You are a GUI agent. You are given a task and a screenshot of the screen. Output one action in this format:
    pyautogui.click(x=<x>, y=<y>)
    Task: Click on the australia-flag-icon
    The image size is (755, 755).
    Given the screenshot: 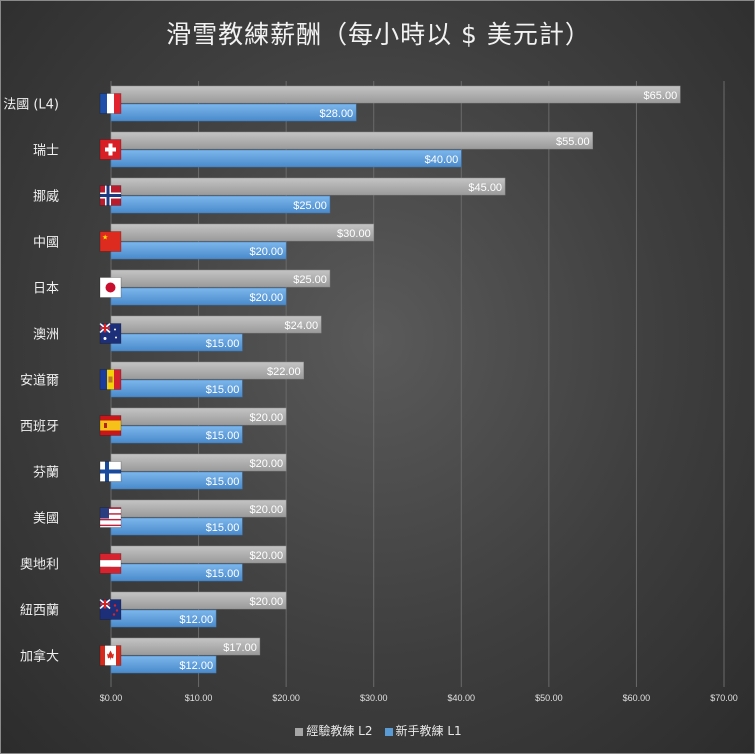 What is the action you would take?
    pyautogui.click(x=110, y=333)
    